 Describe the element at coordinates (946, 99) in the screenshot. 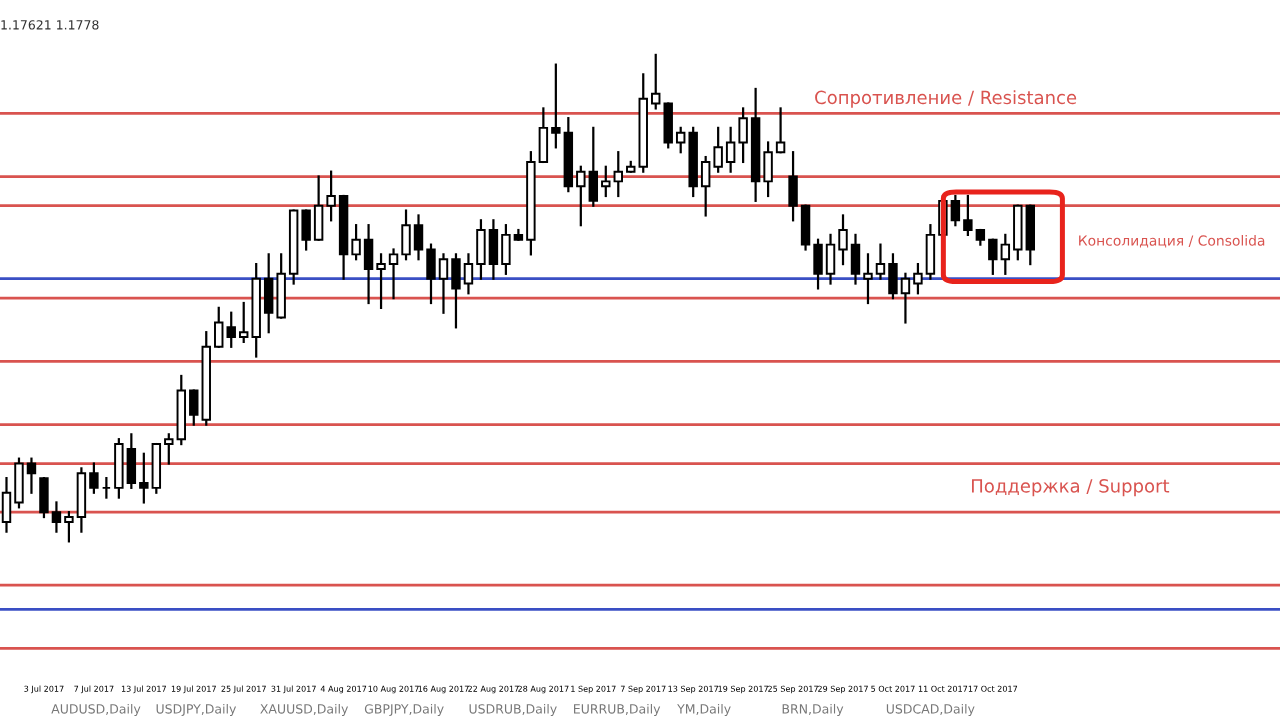

I see `annotation: Сопротивление / Resistance` at that location.